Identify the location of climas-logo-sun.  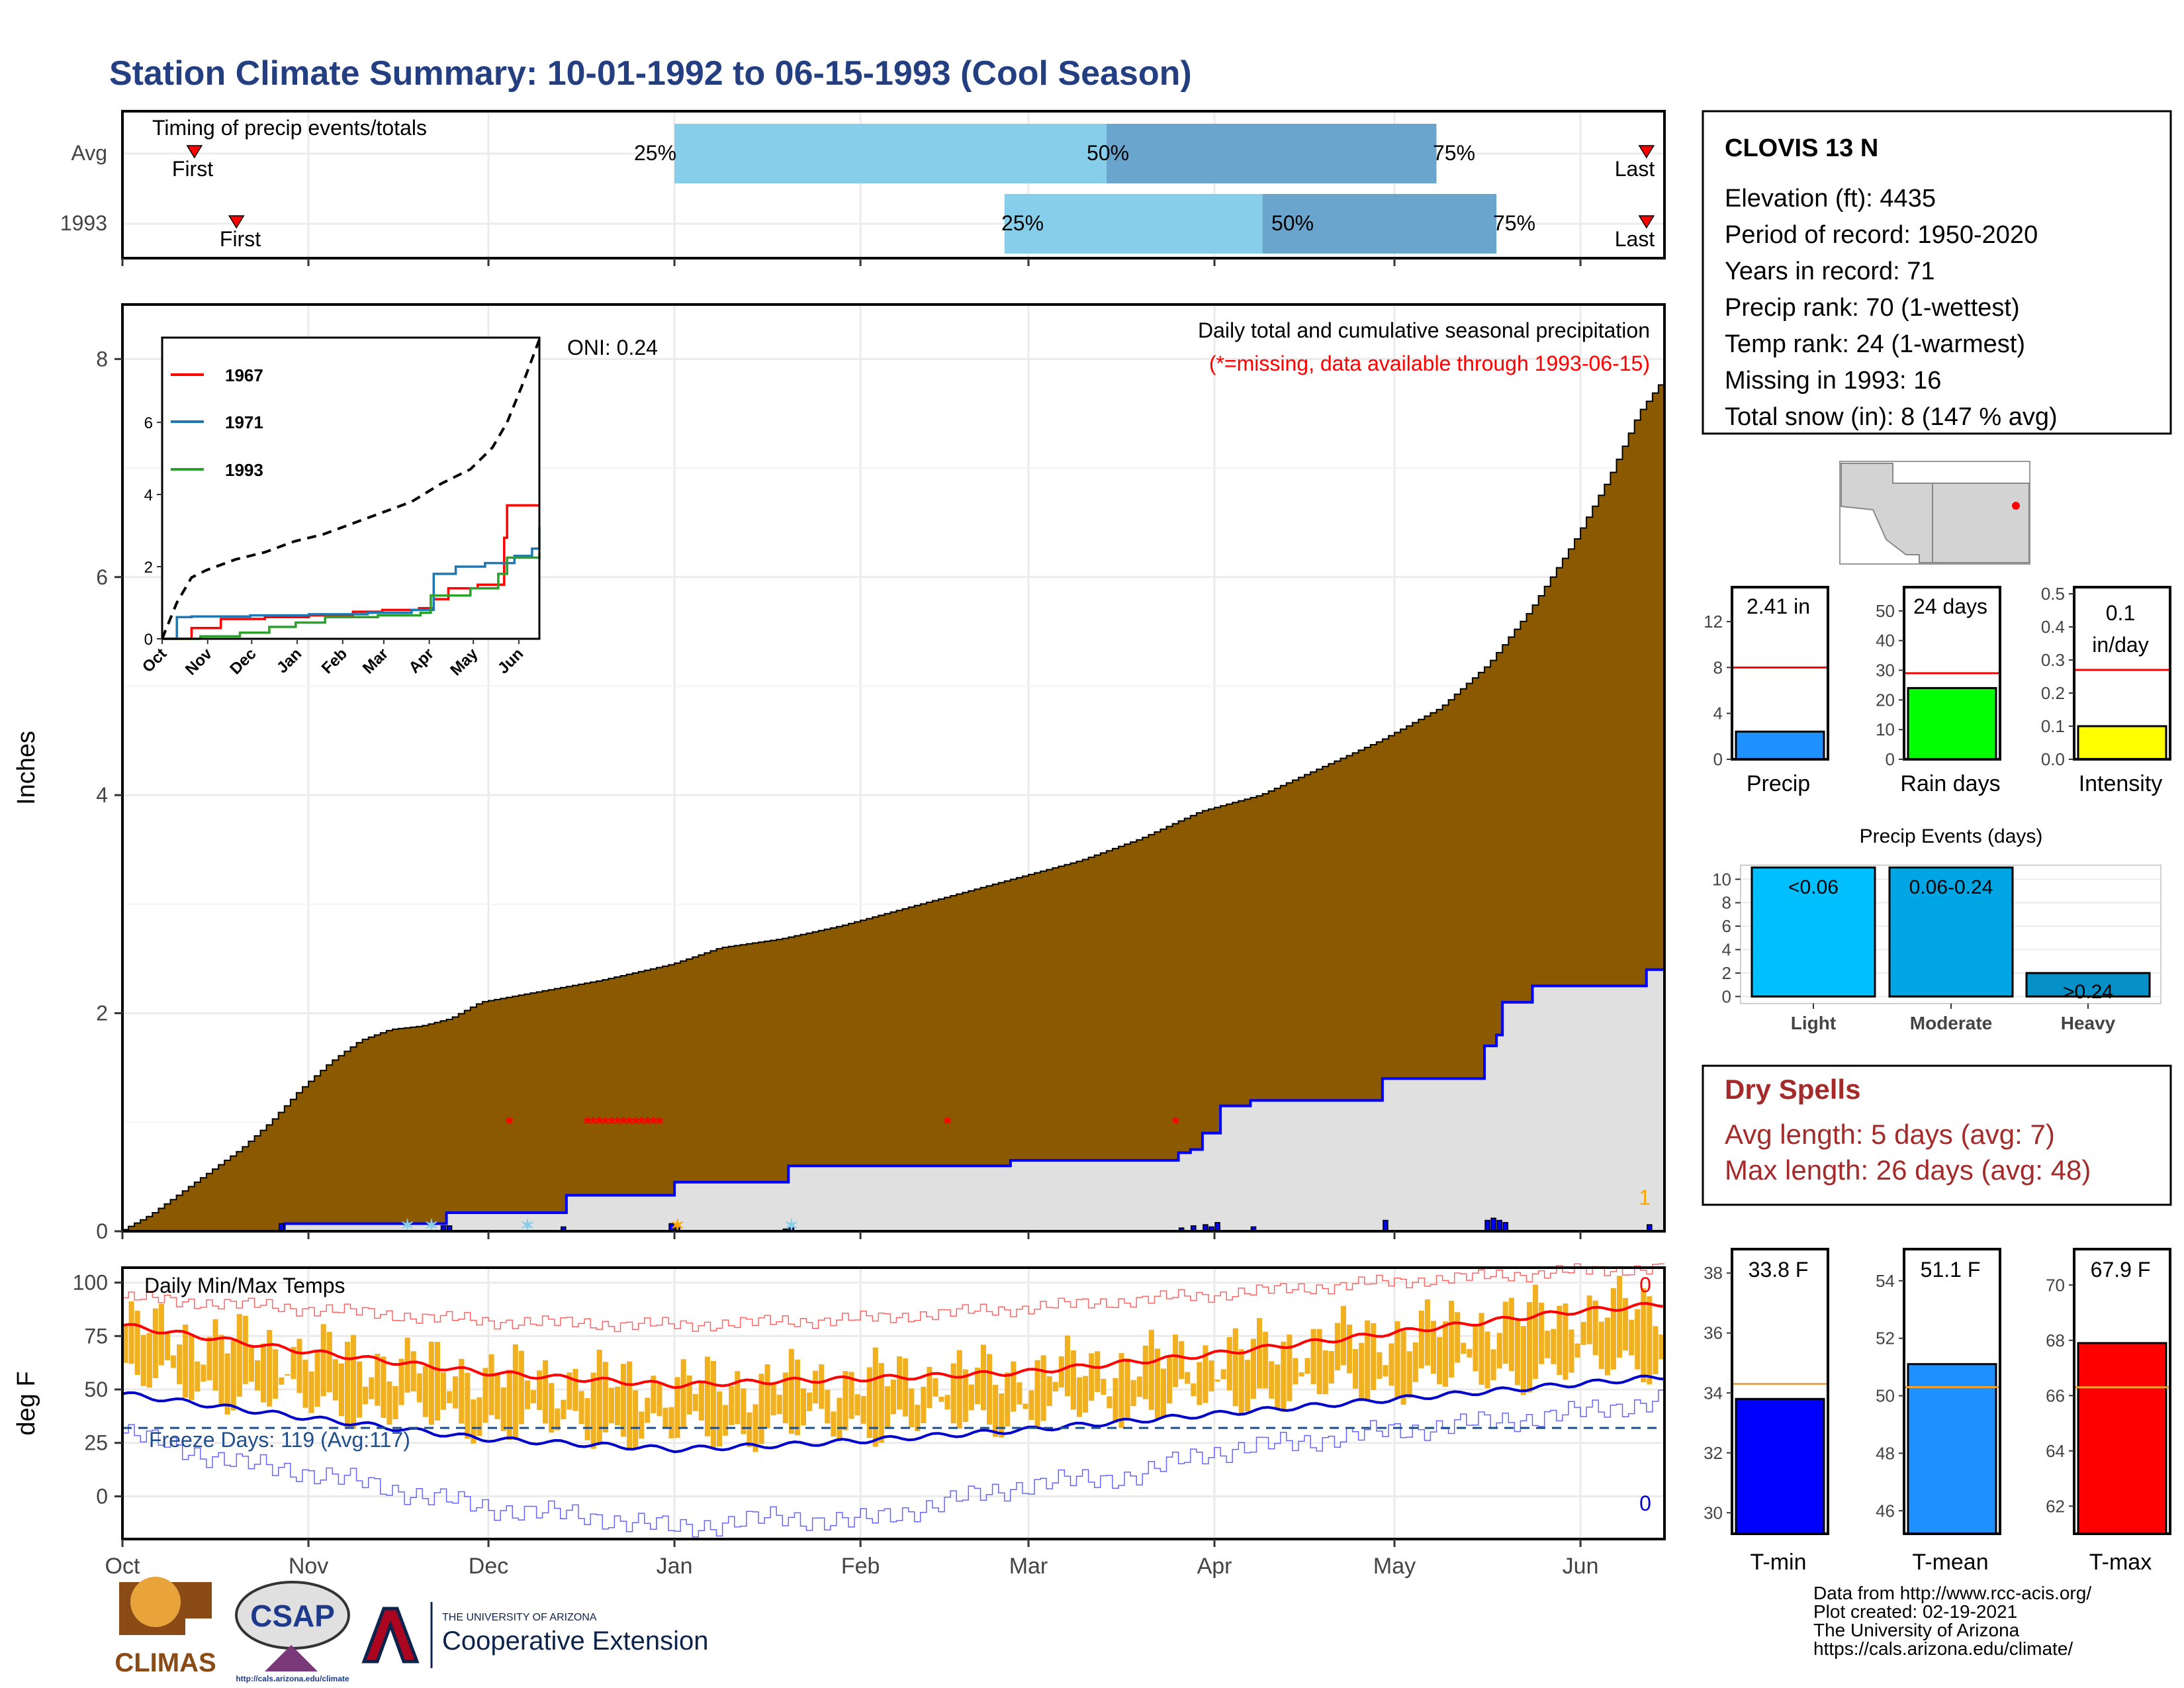
(155, 1602).